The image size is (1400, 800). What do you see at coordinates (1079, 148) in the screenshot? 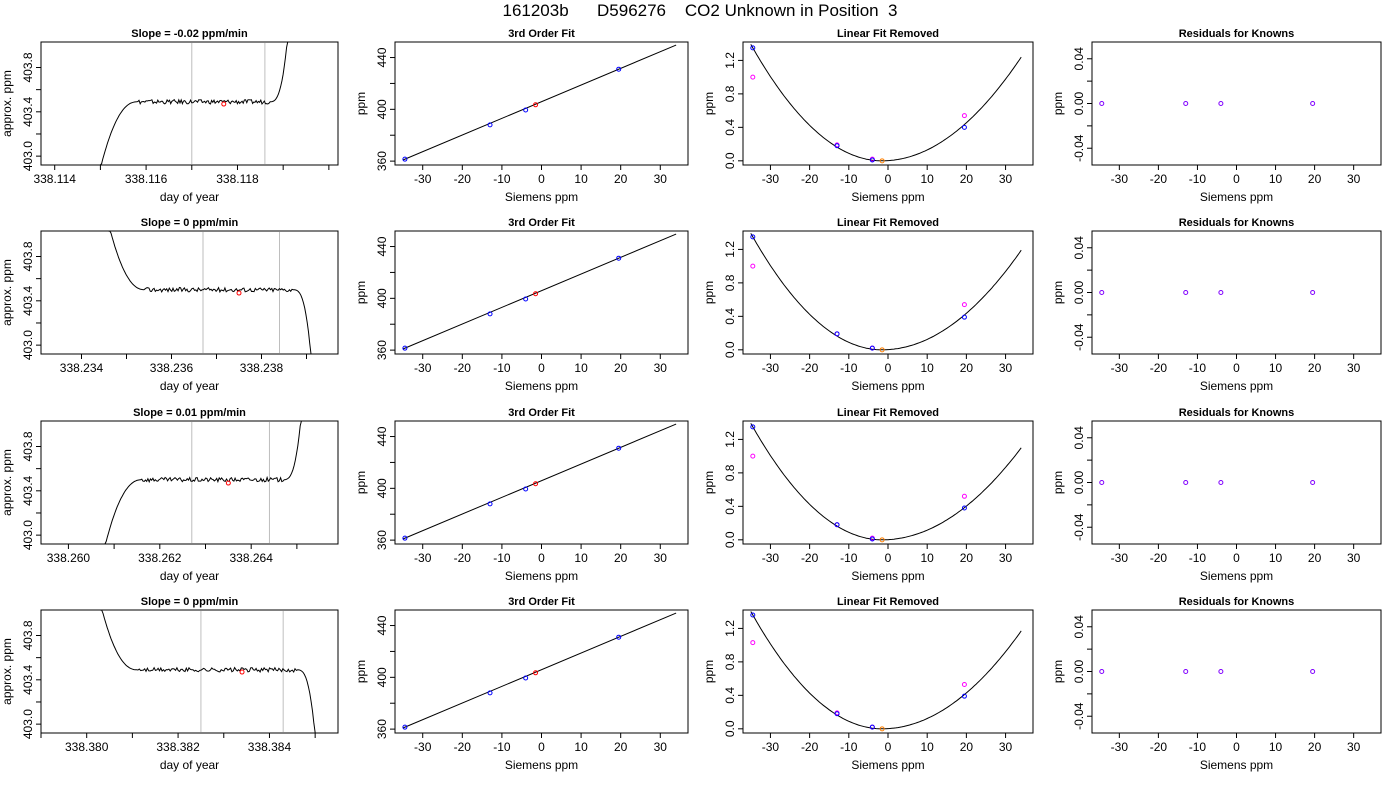
I see `y-tick-label: -0.04` at bounding box center [1079, 148].